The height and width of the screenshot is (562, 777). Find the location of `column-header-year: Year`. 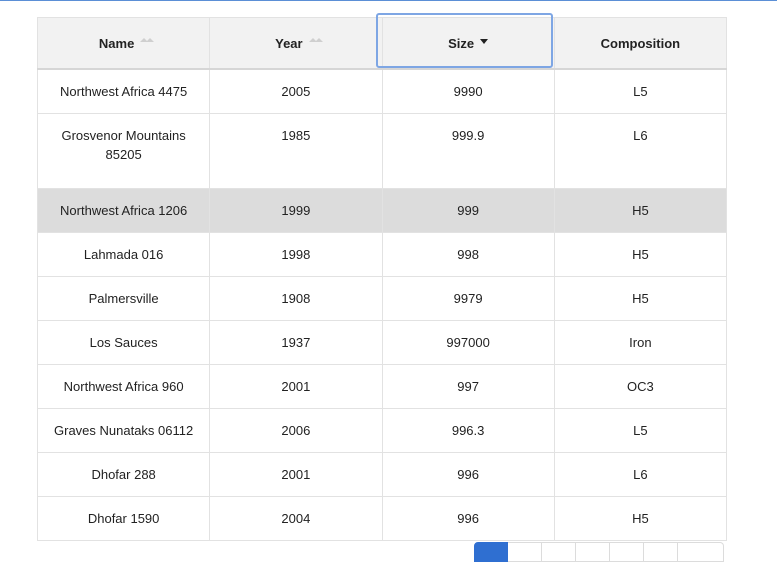

column-header-year: Year is located at coordinates (296, 43).